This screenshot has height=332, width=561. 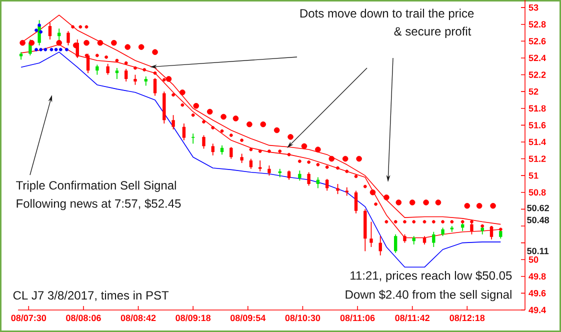 What do you see at coordinates (537, 142) in the screenshot?
I see `y-tick-label: 51.4` at bounding box center [537, 142].